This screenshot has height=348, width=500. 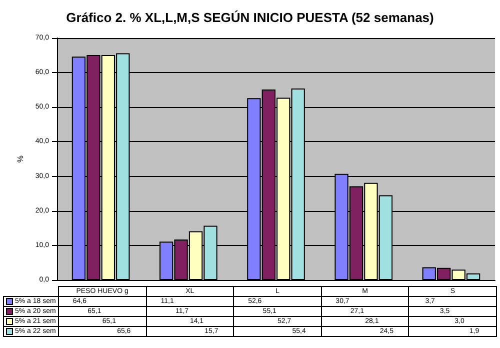 What do you see at coordinates (20, 159) in the screenshot?
I see `y-axis-title: %` at bounding box center [20, 159].